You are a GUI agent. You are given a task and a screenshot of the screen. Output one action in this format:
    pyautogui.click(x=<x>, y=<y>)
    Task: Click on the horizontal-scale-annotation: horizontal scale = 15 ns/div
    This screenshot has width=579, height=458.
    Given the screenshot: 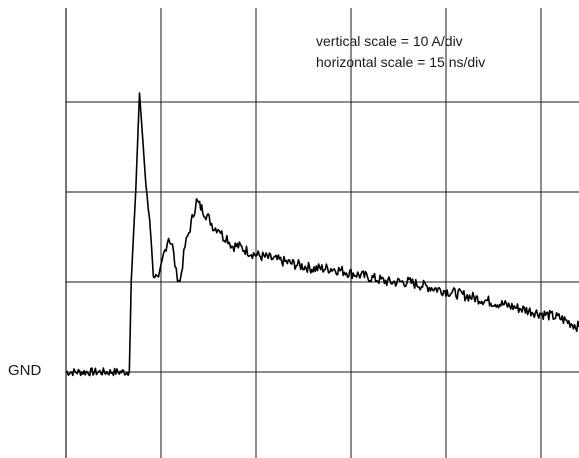 What is the action you would take?
    pyautogui.click(x=400, y=62)
    